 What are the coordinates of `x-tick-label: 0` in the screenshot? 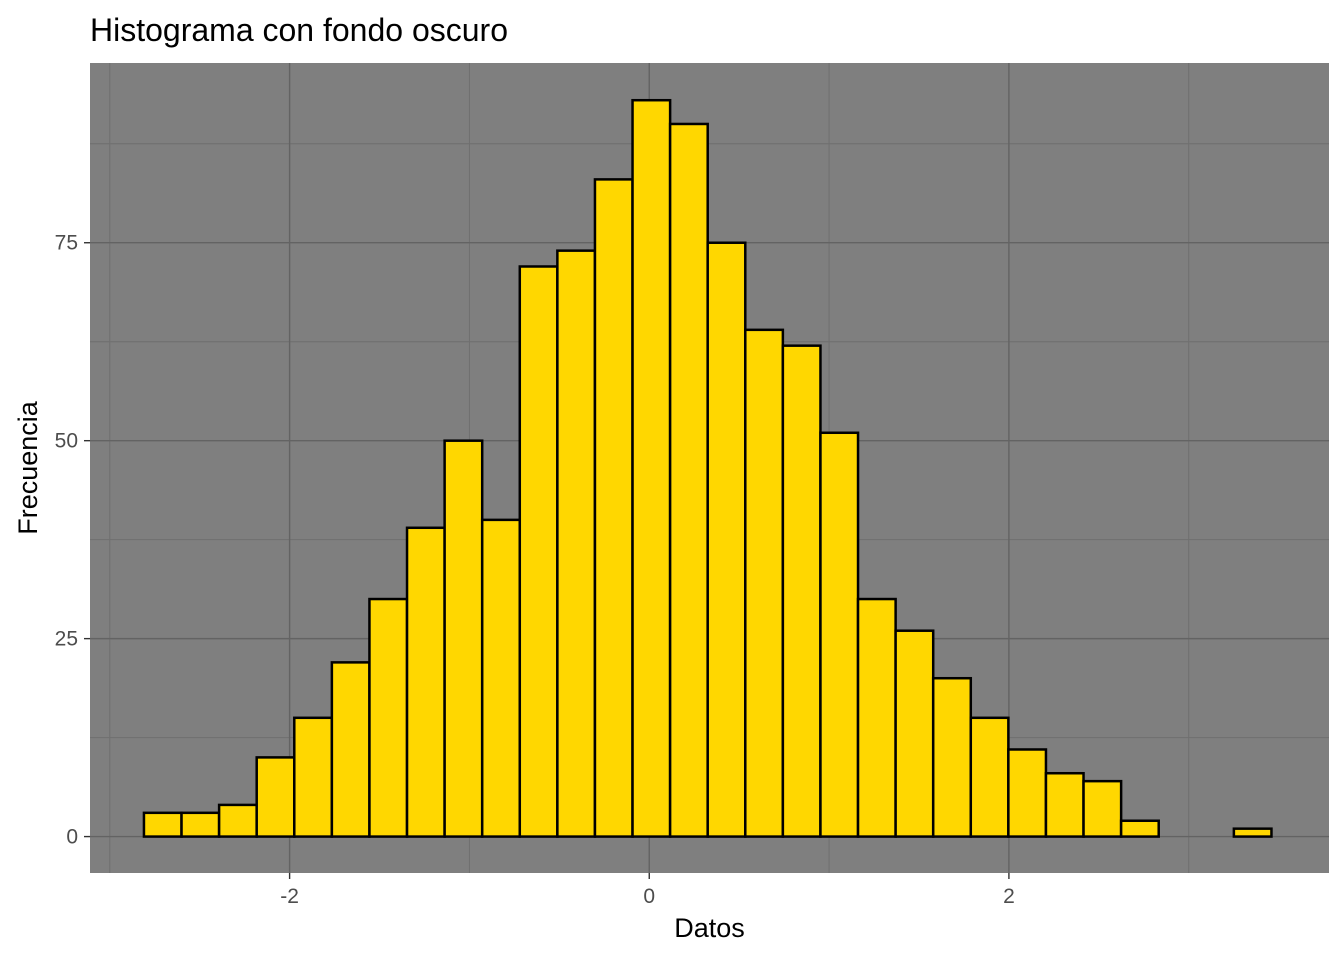 It's located at (649, 896).